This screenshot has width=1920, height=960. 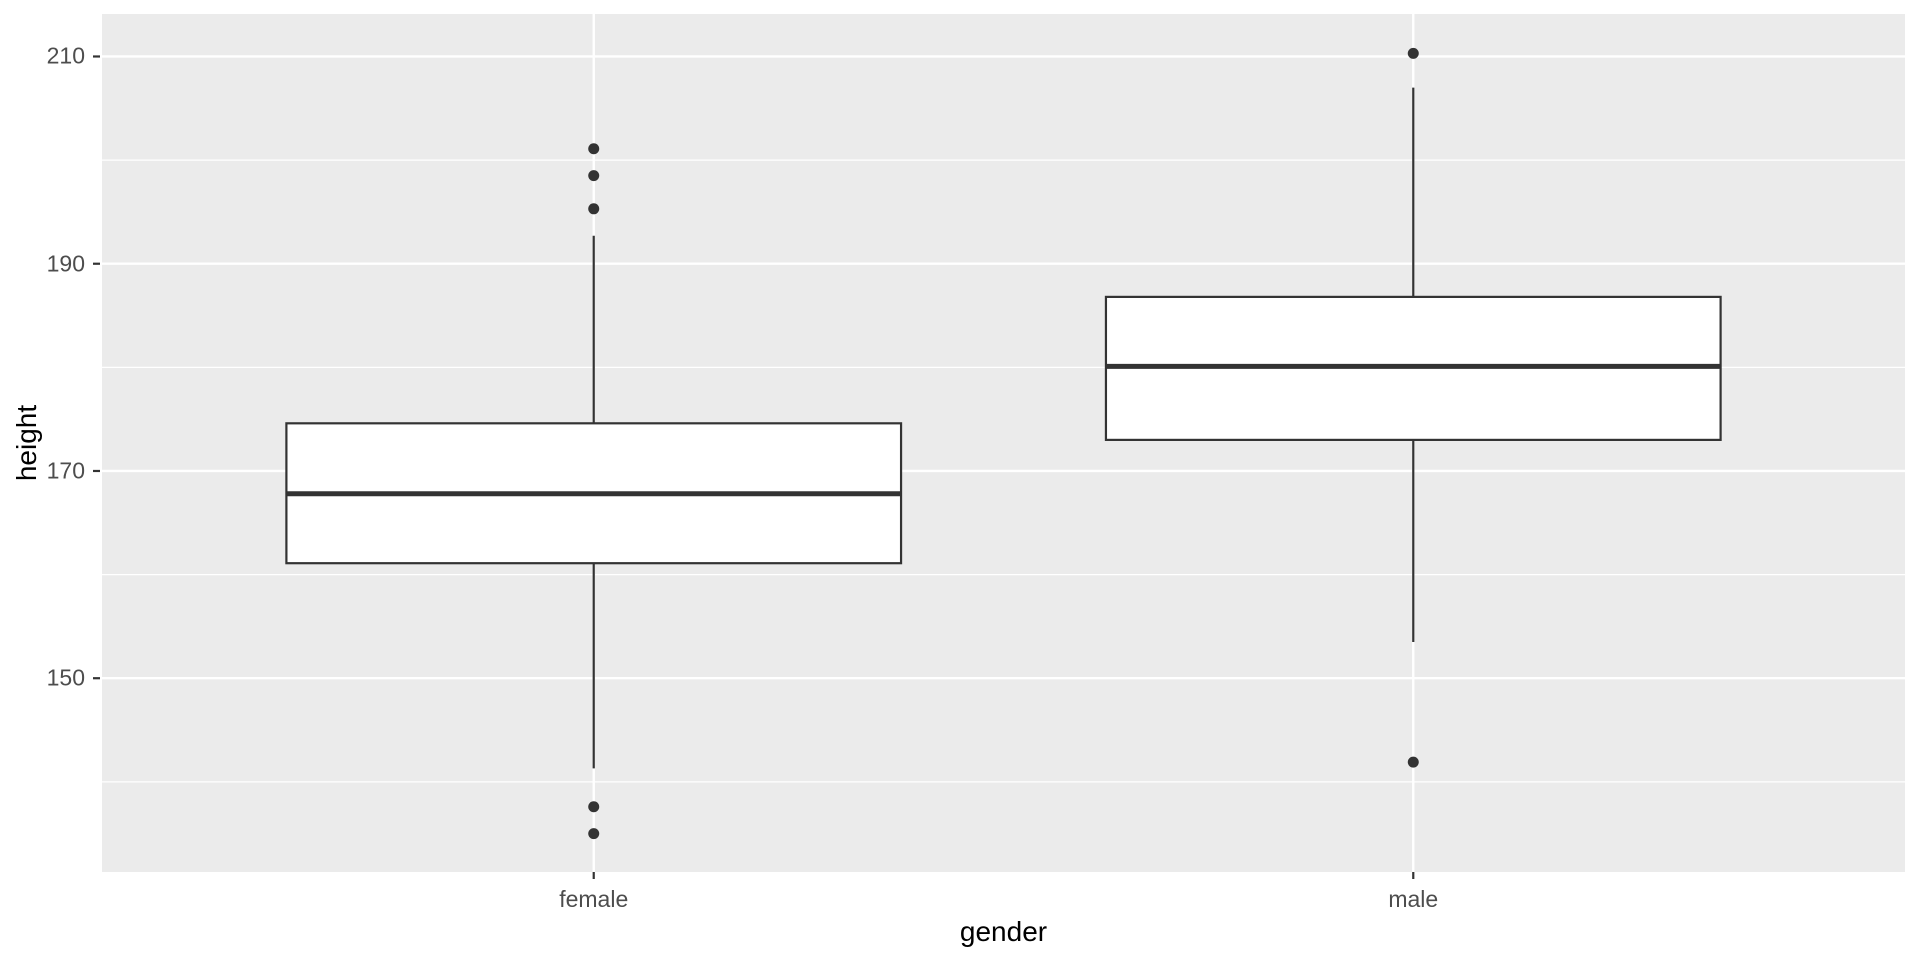 I want to click on y-axis-title: height, so click(x=26, y=443).